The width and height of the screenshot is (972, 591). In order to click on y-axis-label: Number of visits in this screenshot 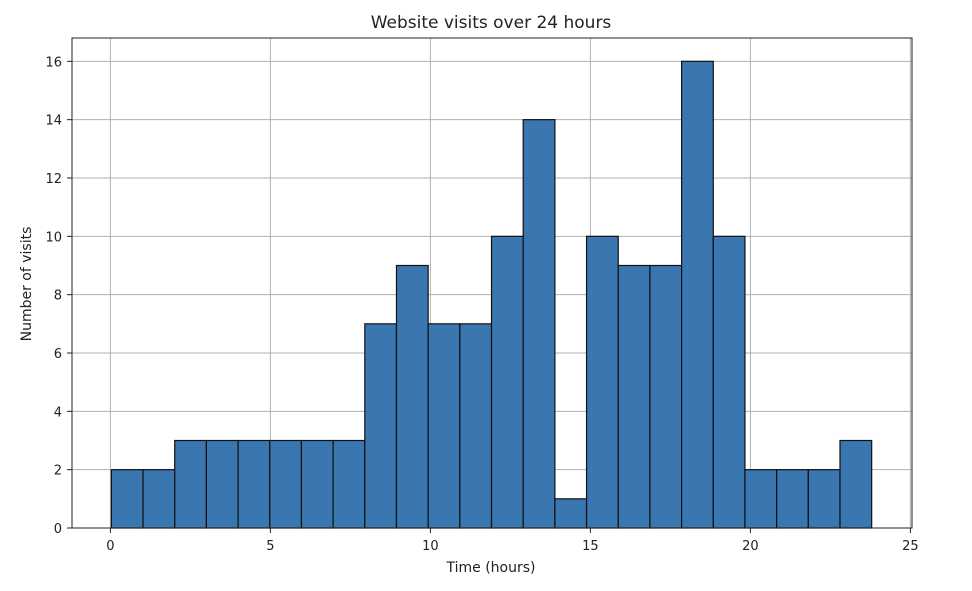, I will do `click(27, 284)`.